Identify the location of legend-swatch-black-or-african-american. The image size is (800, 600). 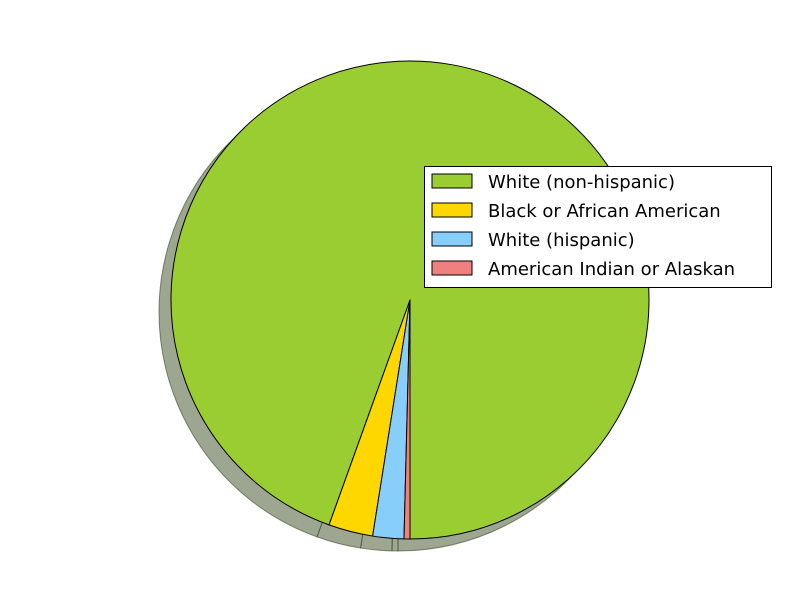
(452, 210).